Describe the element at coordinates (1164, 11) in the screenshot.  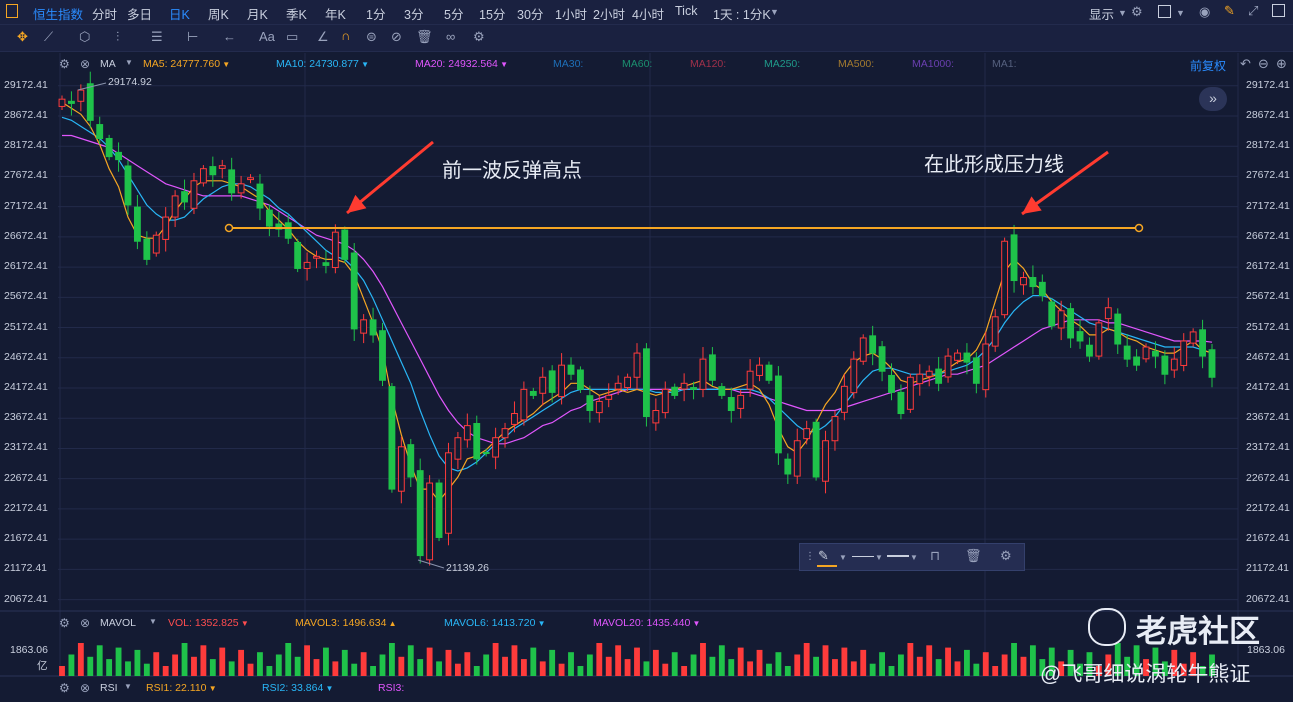
I see `checkbox-icon` at that location.